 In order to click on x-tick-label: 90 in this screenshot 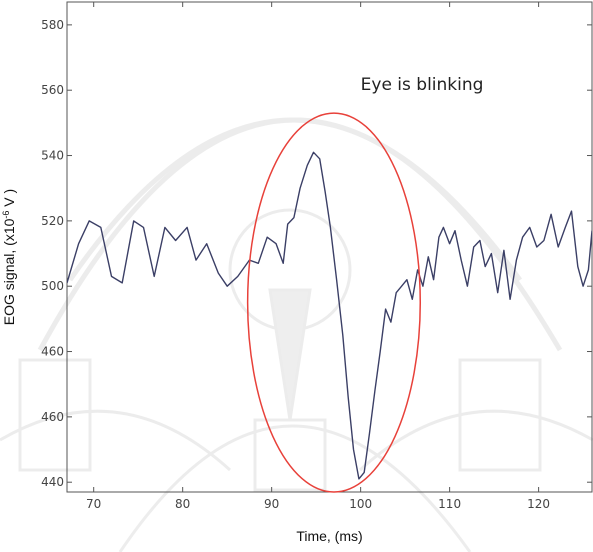, I will do `click(271, 504)`.